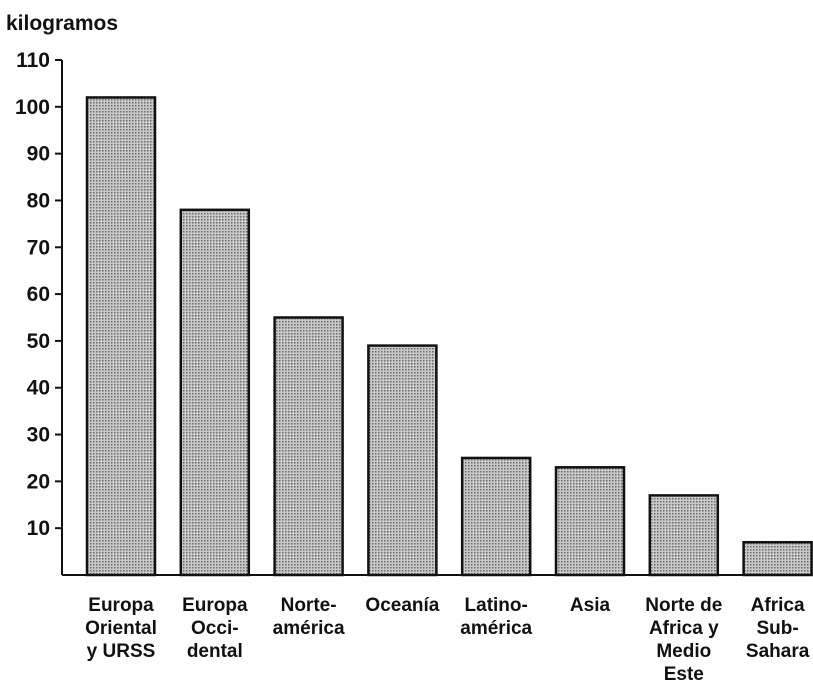  Describe the element at coordinates (62, 23) in the screenshot. I see `y-axis-label: kilogramos` at that location.